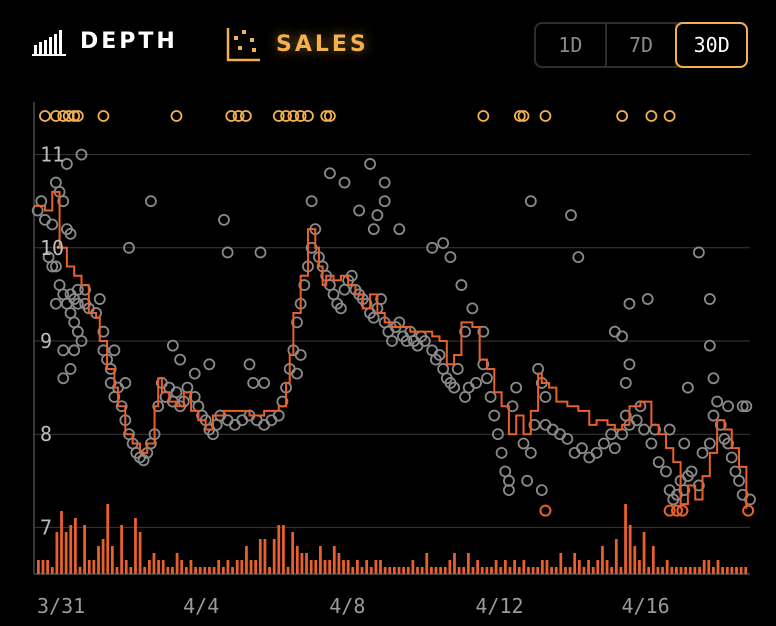 The height and width of the screenshot is (626, 776). Describe the element at coordinates (61, 606) in the screenshot. I see `x-tick-label: 3/31` at that location.